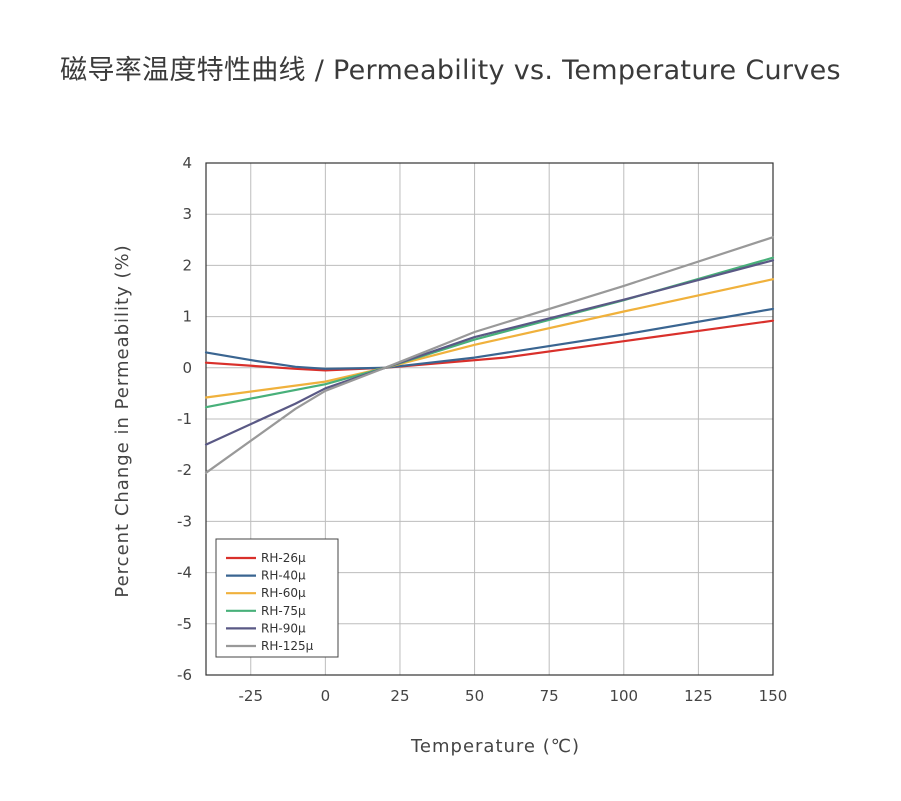 Image resolution: width=901 pixels, height=801 pixels. I want to click on y-tick-label: 2, so click(187, 265).